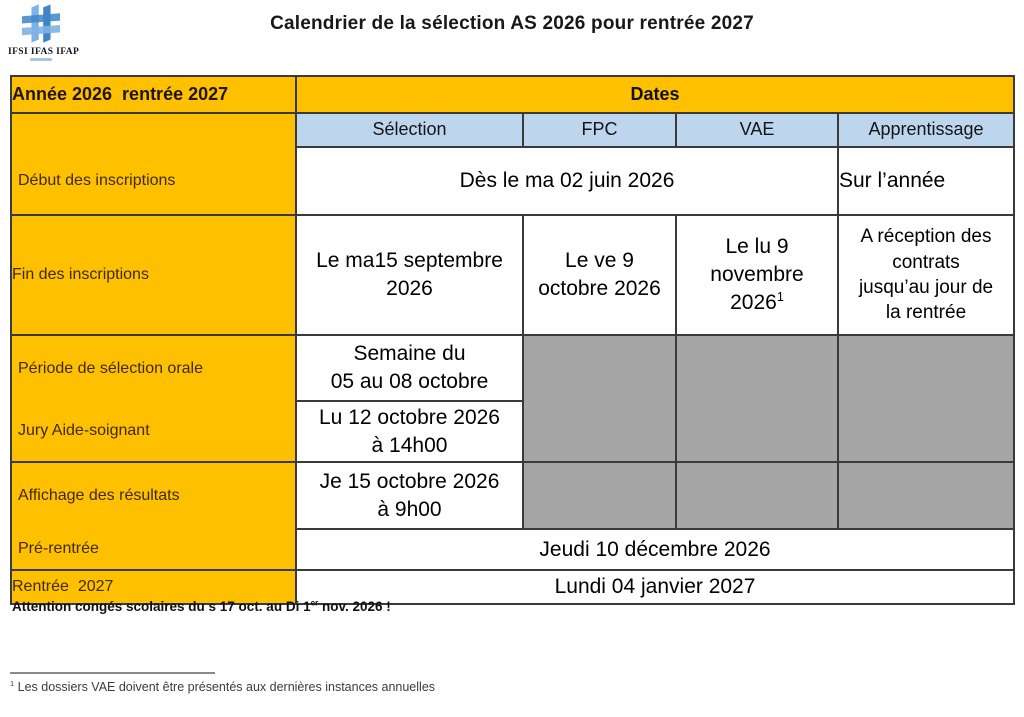 The image size is (1024, 717). Describe the element at coordinates (926, 130) in the screenshot. I see `subheader-apprentissage: Apprentissage` at that location.